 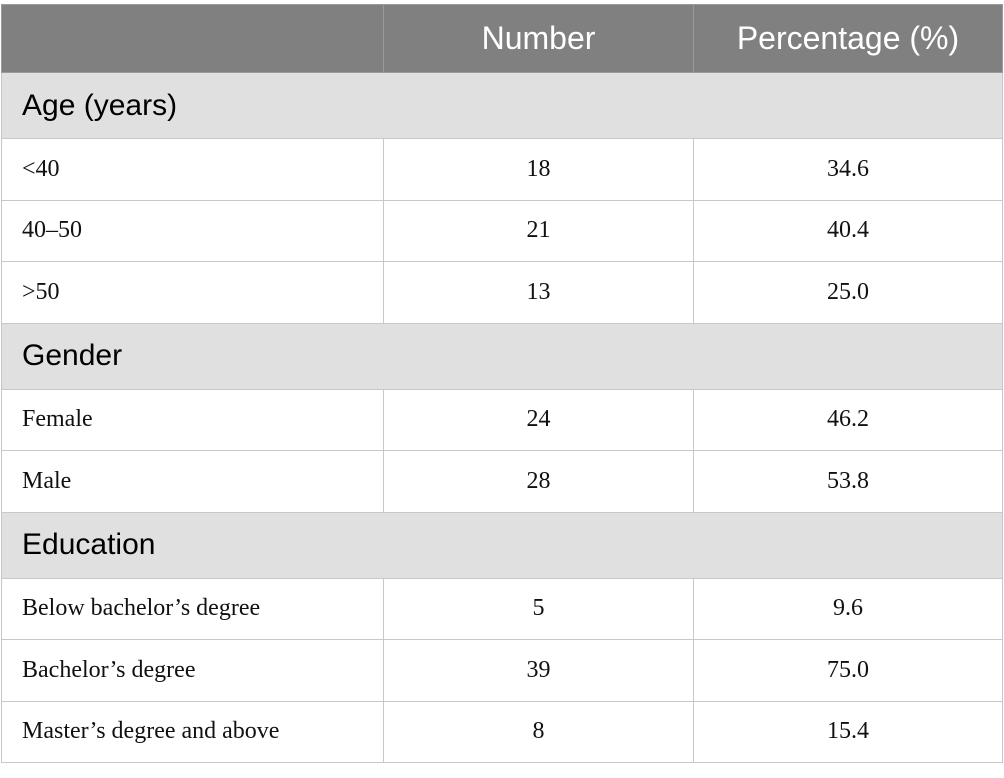 I want to click on value-cell: 25.0, so click(x=848, y=292).